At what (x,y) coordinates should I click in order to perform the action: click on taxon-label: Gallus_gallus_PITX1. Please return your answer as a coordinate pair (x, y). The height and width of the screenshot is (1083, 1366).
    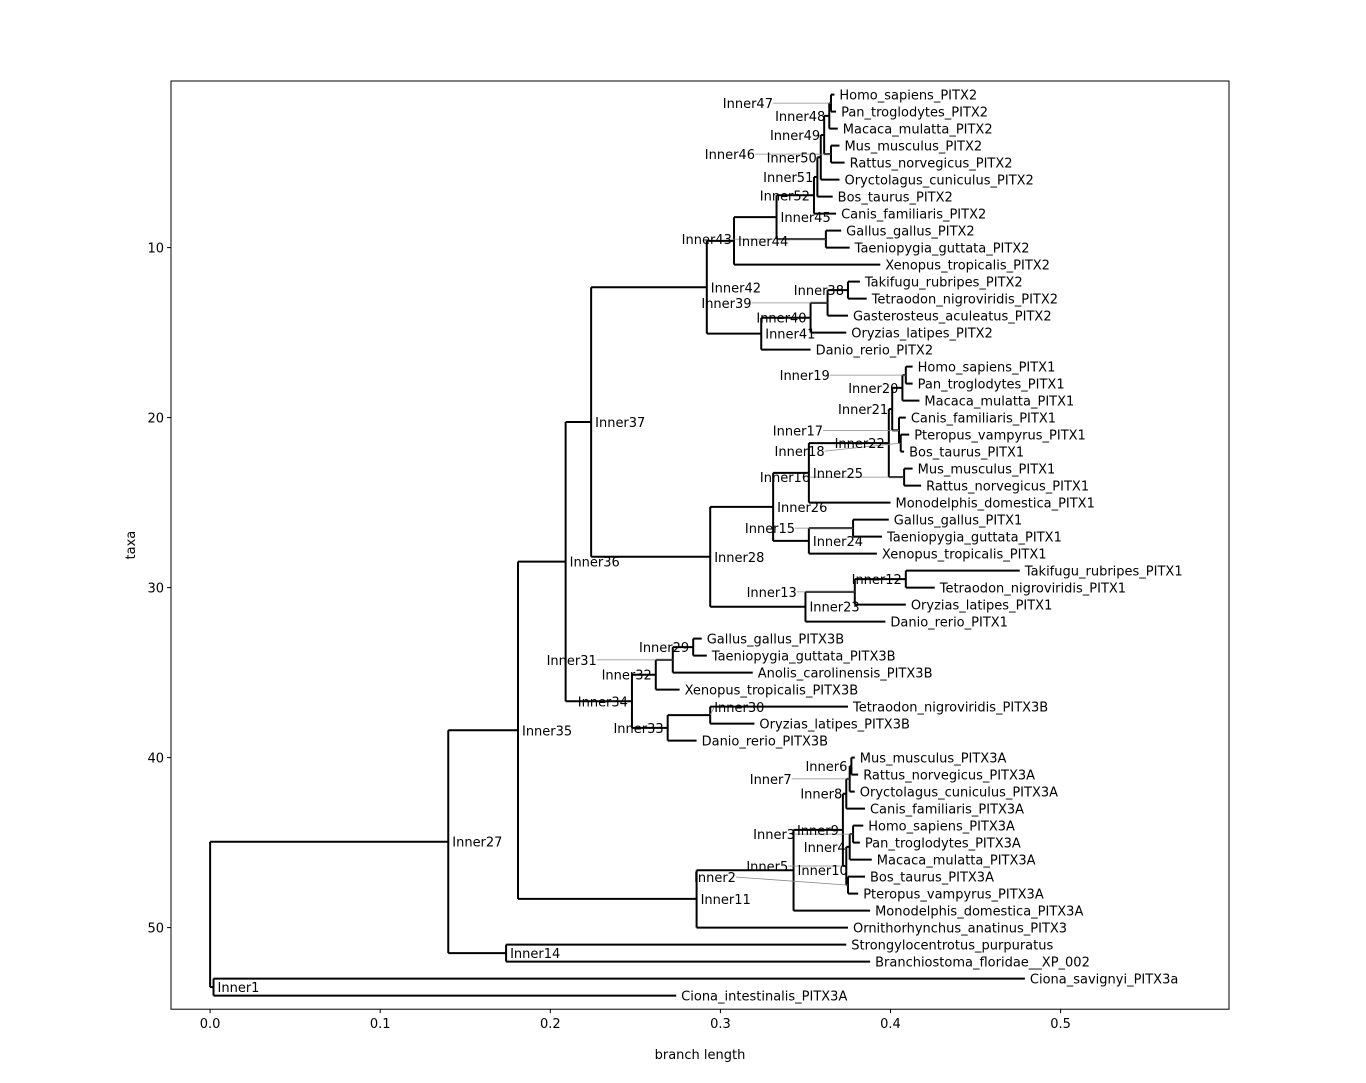
    Looking at the image, I should click on (958, 521).